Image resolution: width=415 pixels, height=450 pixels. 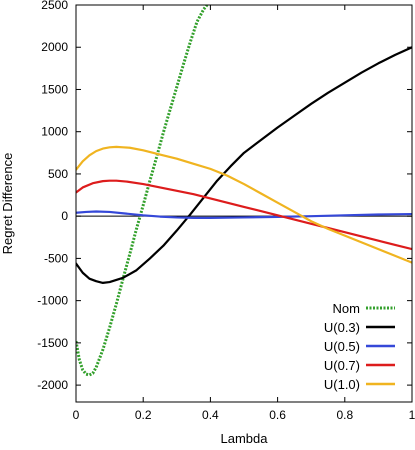 What do you see at coordinates (52, 343) in the screenshot?
I see `y-tick-label: -1500` at bounding box center [52, 343].